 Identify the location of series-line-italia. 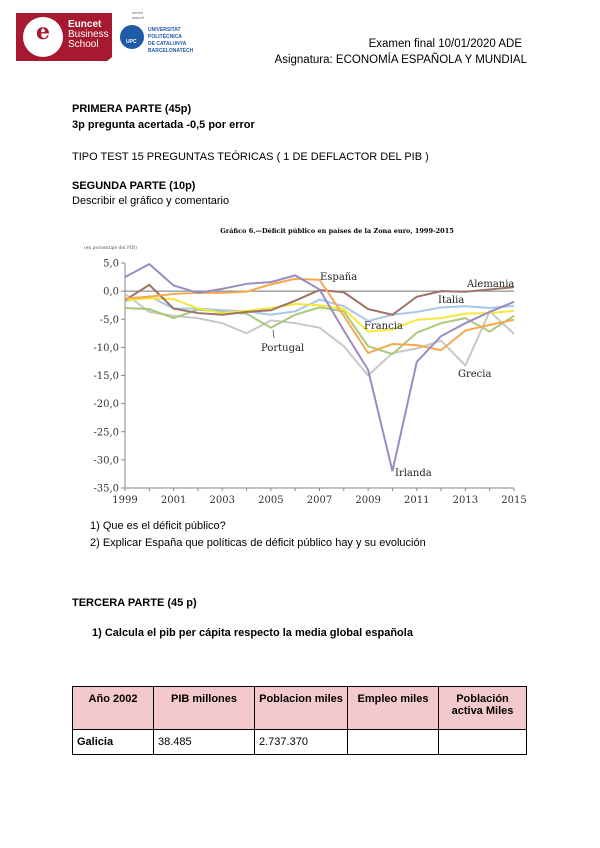
(319, 309).